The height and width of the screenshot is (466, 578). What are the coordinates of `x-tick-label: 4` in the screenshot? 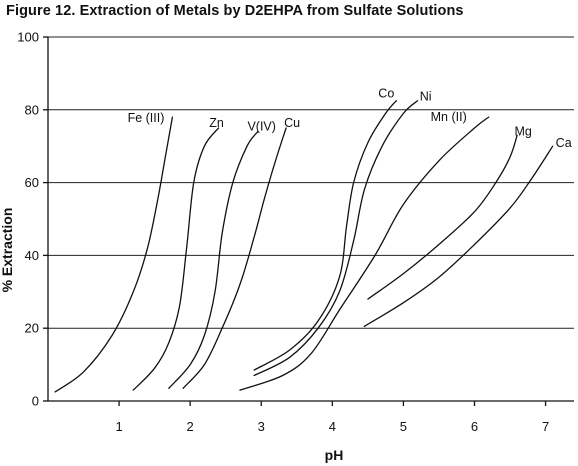 It's located at (332, 426).